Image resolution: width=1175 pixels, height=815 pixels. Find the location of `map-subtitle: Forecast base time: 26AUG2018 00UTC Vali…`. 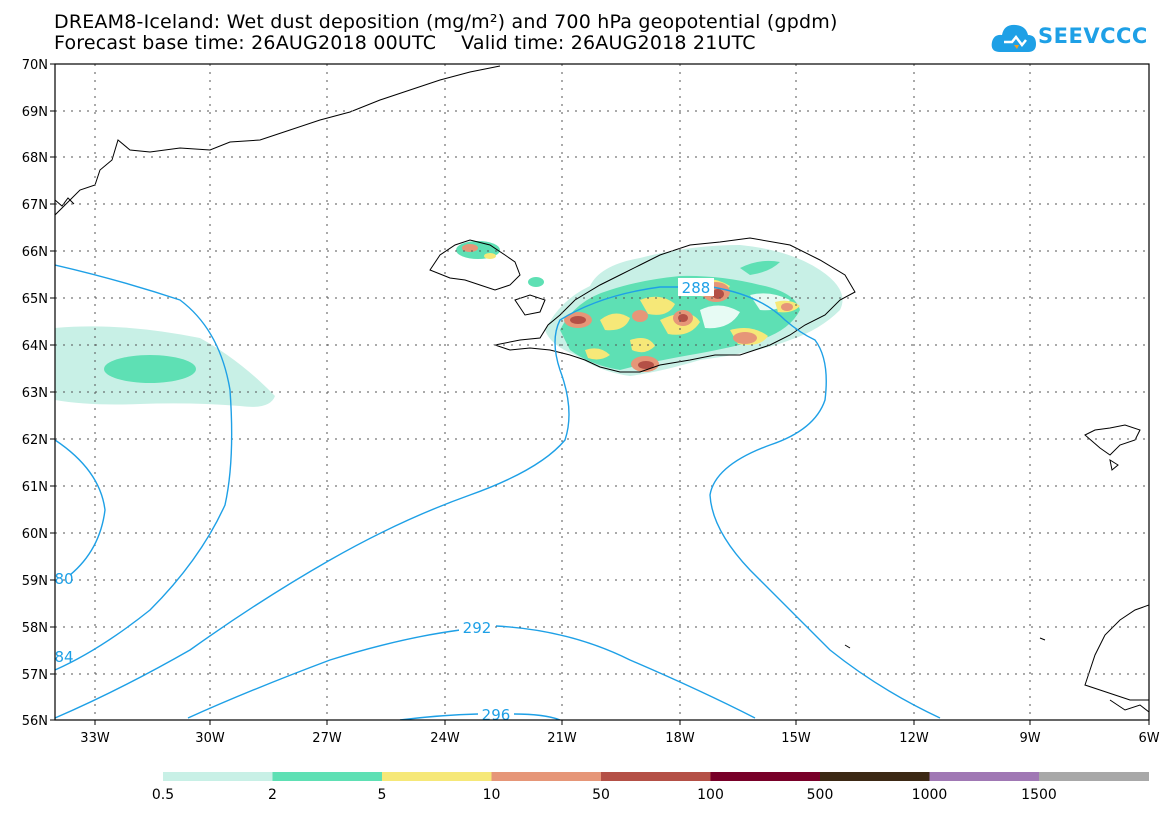

map-subtitle: Forecast base time: 26AUG2018 00UTC Vali… is located at coordinates (405, 43).